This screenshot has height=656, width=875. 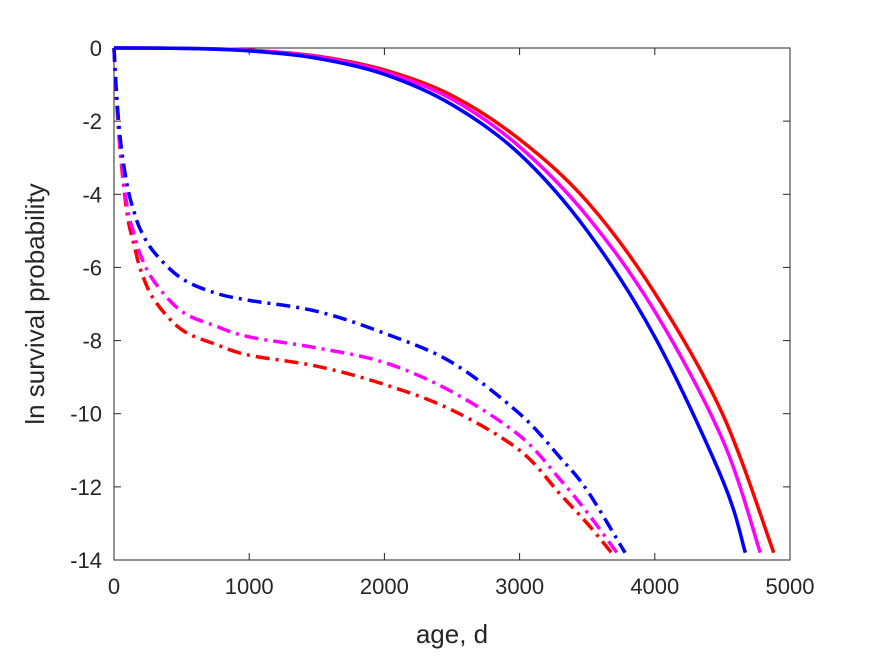 What do you see at coordinates (654, 586) in the screenshot?
I see `x-tick-label: 4000` at bounding box center [654, 586].